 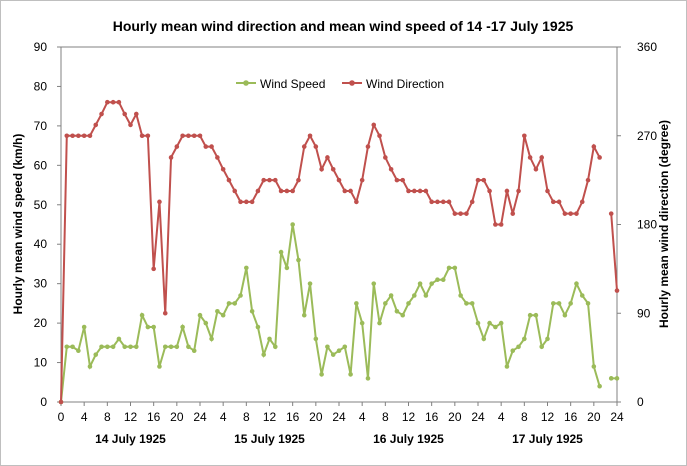 I want to click on legend-item: Wind Speed, so click(x=280, y=84).